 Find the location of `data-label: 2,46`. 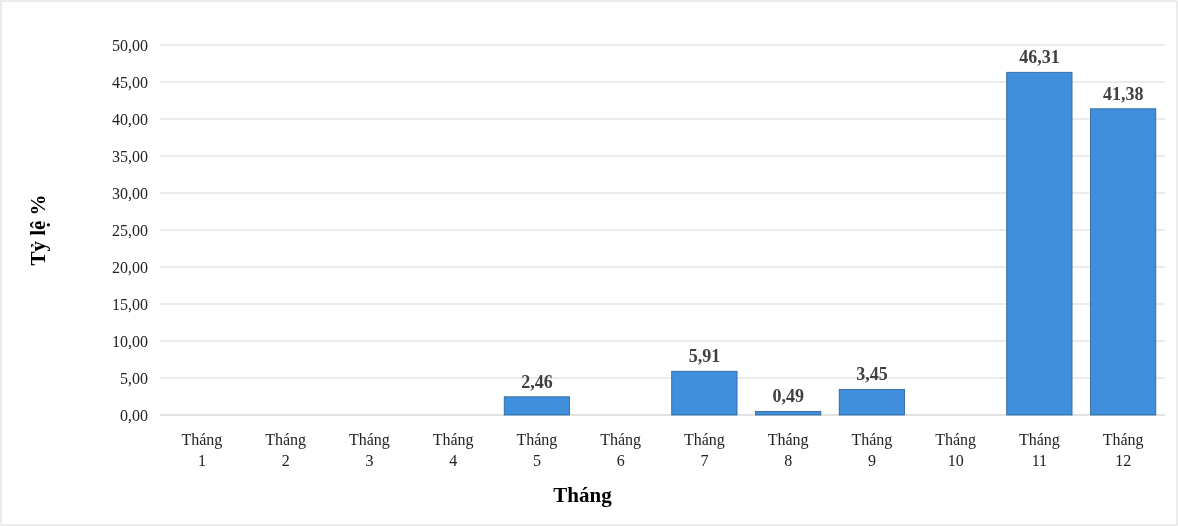

data-label: 2,46 is located at coordinates (537, 381).